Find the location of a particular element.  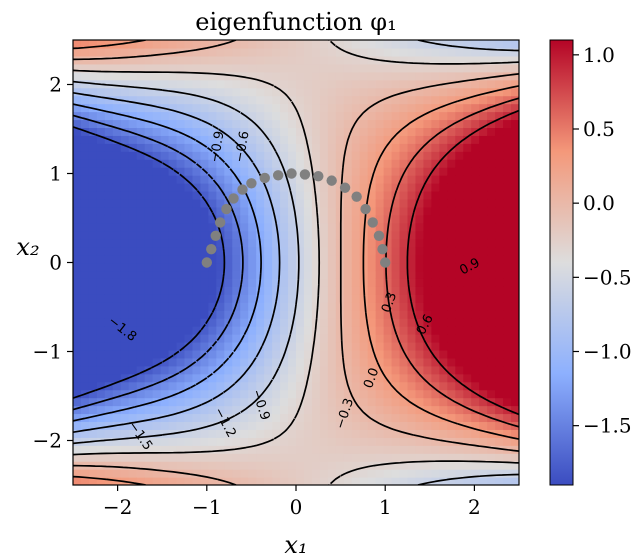

trajectory-points is located at coordinates (296, 218).